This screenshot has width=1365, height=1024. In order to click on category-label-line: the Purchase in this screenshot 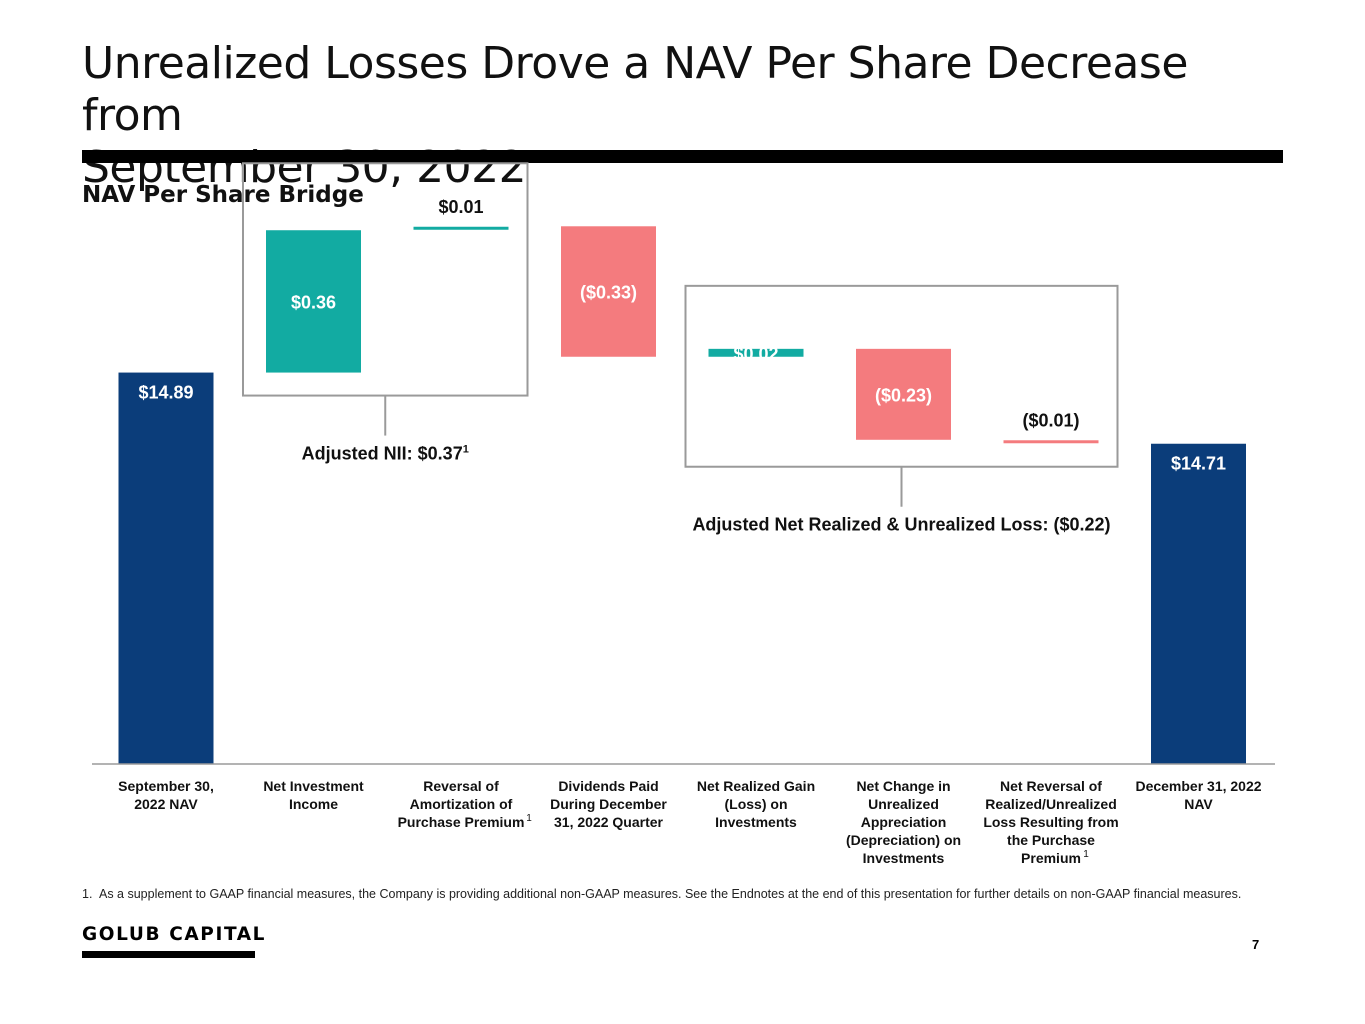, I will do `click(1051, 840)`.